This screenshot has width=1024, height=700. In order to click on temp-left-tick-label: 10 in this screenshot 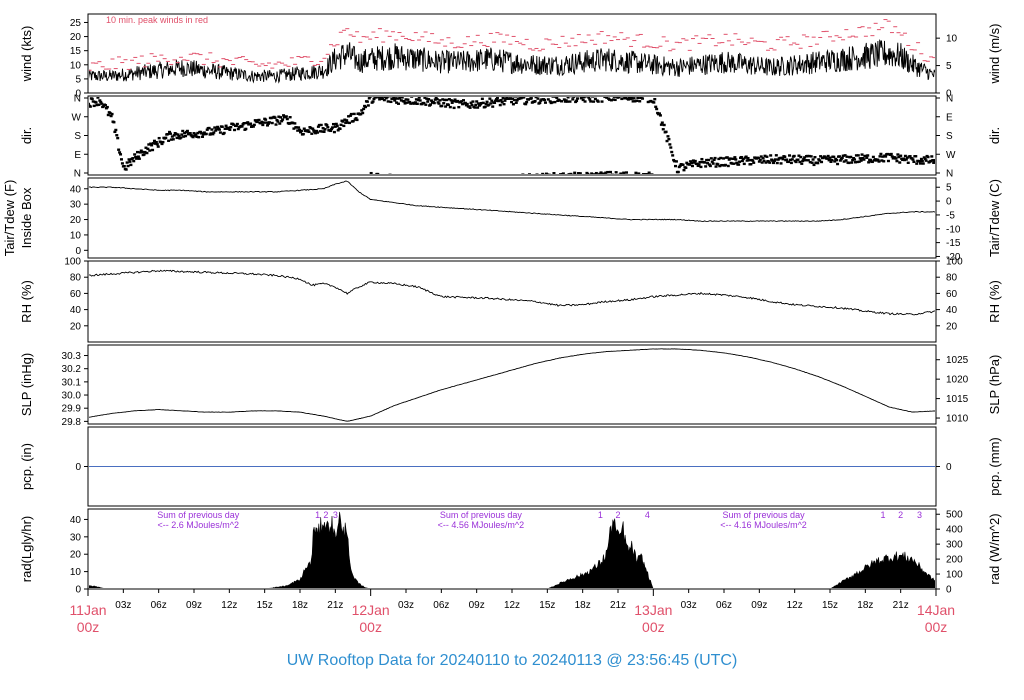, I will do `click(76, 235)`.